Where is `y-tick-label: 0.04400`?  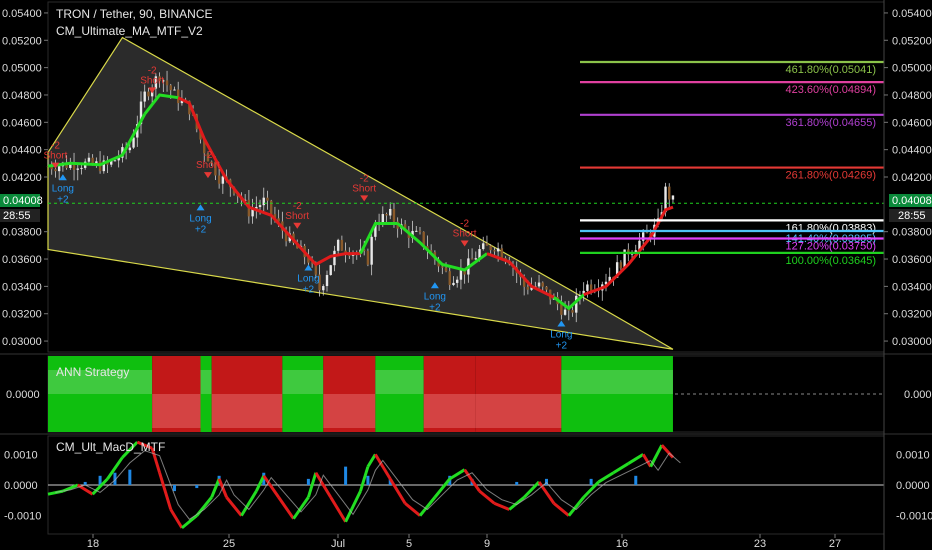
y-tick-label: 0.04400 is located at coordinates (912, 151).